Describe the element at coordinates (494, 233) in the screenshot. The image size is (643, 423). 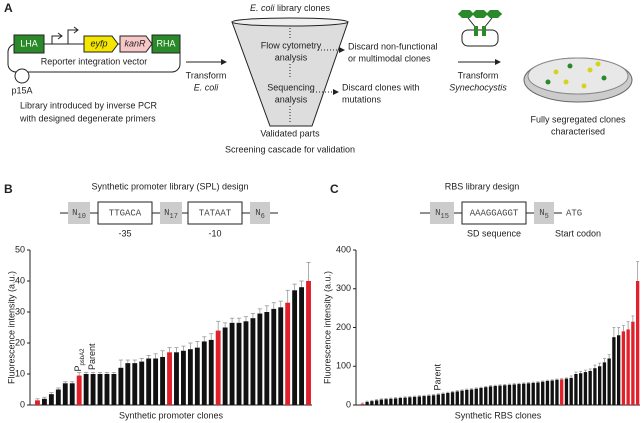
I see `motif-label: SD sequence` at that location.